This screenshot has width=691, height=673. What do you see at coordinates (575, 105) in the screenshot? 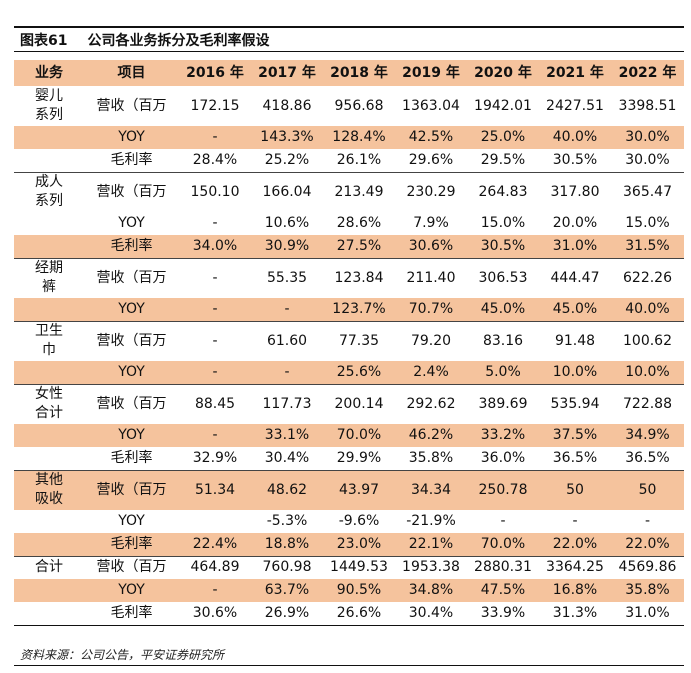
I see `value-cell: 2427.51` at bounding box center [575, 105].